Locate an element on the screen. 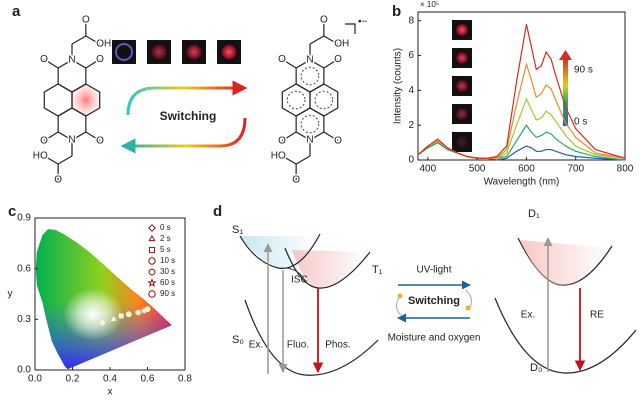 This screenshot has width=641, height=401. bracket is located at coordinates (350, 28).